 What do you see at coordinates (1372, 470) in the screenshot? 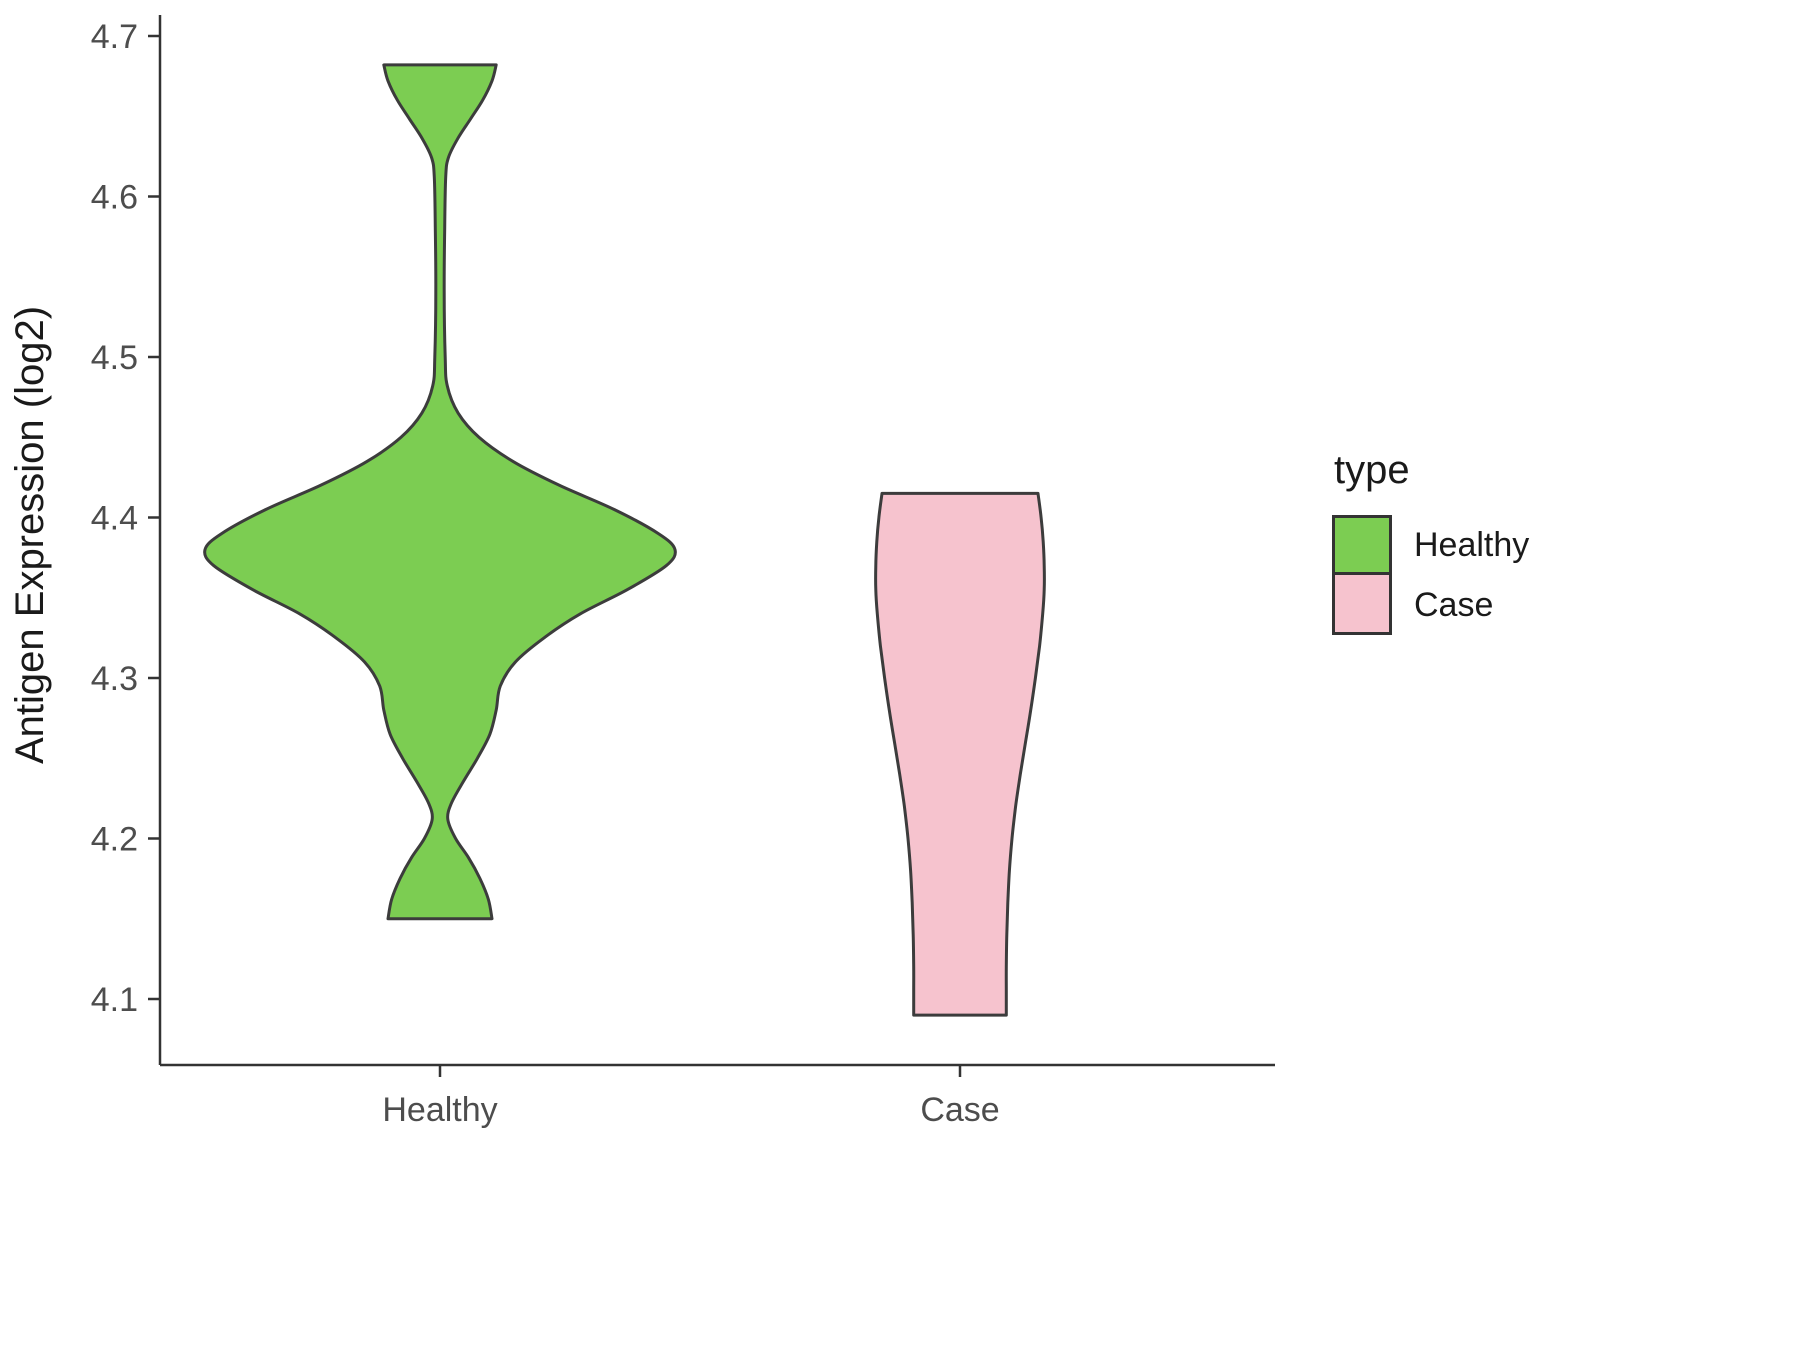
I see `legend-title: type` at bounding box center [1372, 470].